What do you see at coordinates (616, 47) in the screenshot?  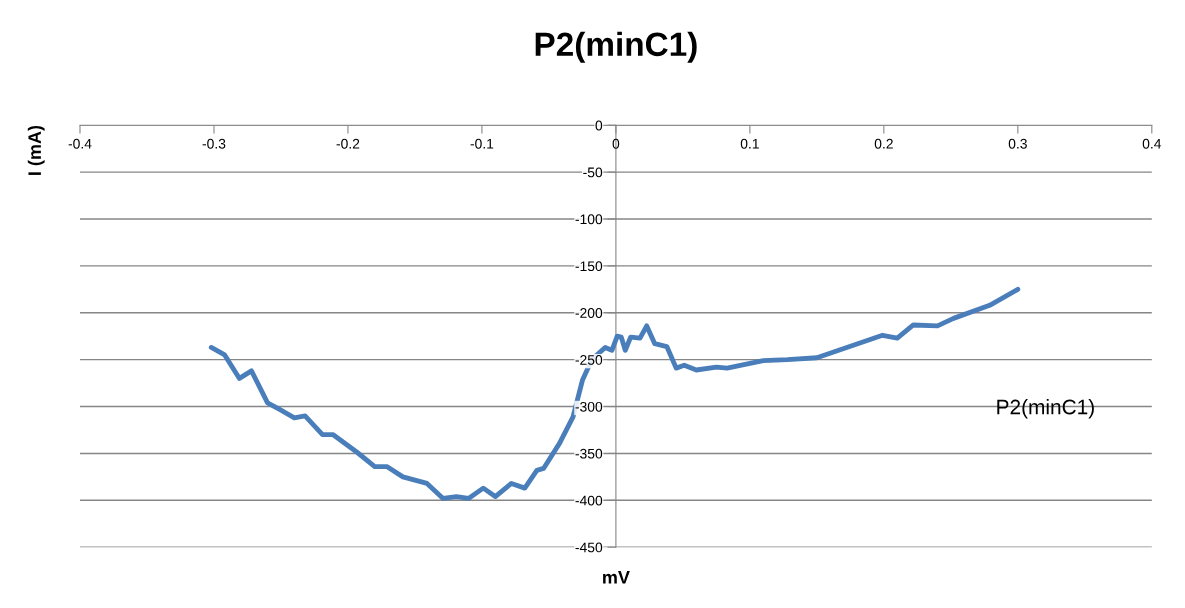 I see `chart-title: P2(minC1)` at bounding box center [616, 47].